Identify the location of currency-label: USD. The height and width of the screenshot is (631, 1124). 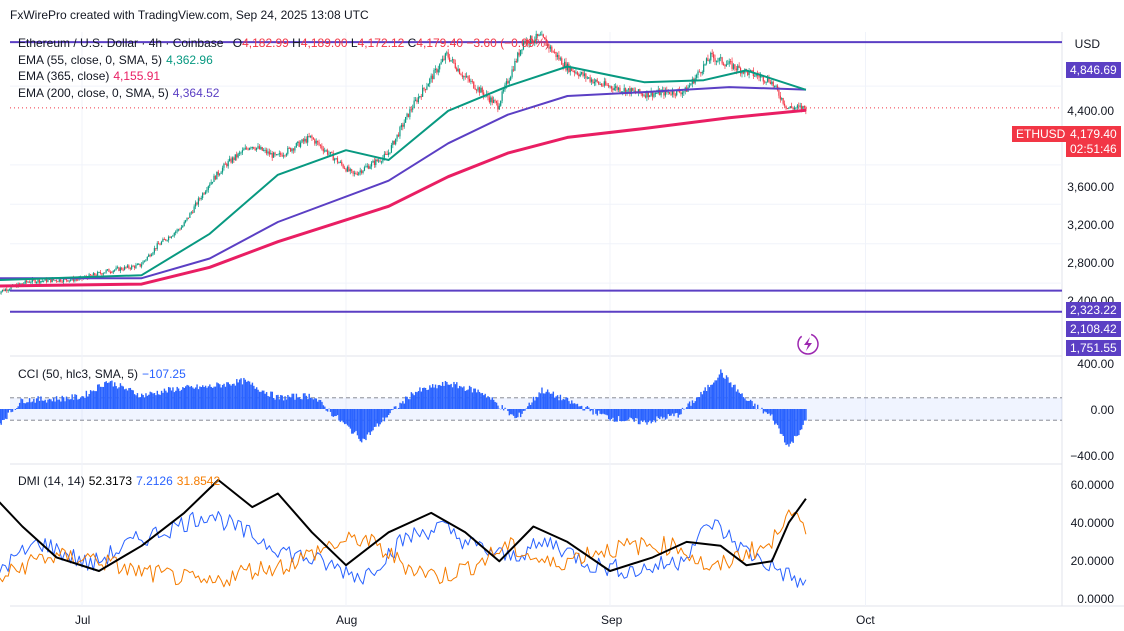
(1087, 44).